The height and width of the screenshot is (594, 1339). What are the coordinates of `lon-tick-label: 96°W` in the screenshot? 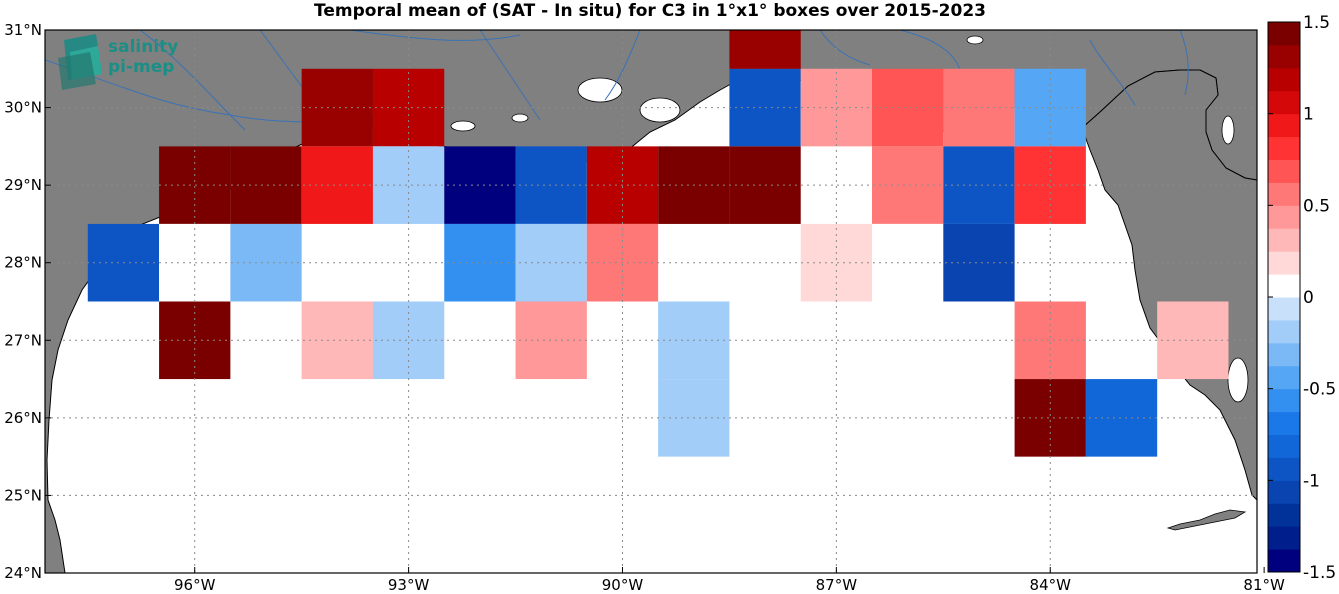 It's located at (195, 585).